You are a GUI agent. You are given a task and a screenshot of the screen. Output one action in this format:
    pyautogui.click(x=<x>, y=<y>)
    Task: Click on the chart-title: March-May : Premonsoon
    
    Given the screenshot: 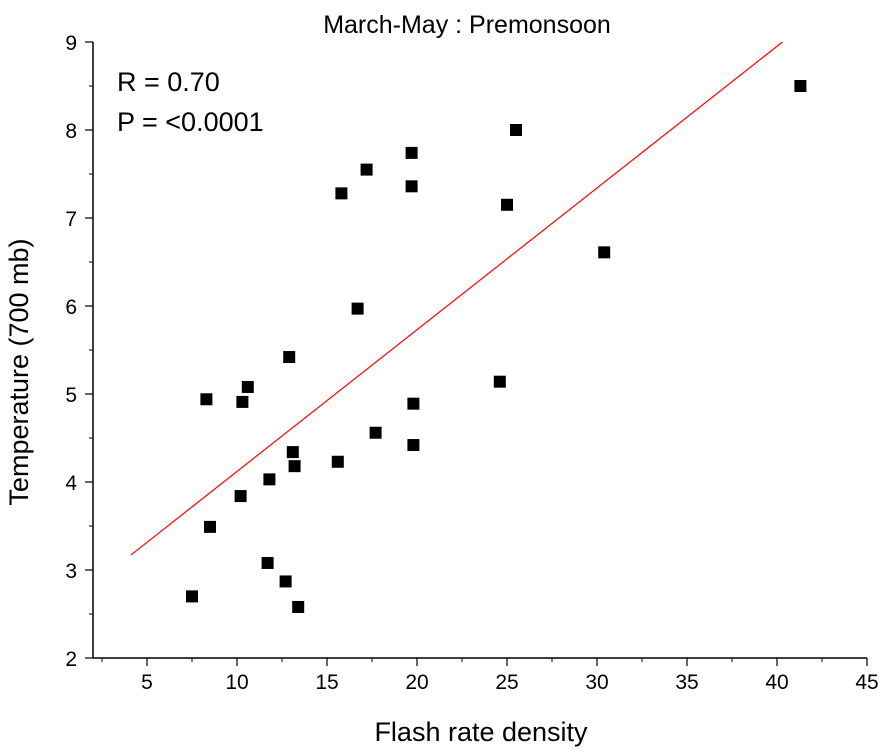 What is the action you would take?
    pyautogui.click(x=467, y=25)
    